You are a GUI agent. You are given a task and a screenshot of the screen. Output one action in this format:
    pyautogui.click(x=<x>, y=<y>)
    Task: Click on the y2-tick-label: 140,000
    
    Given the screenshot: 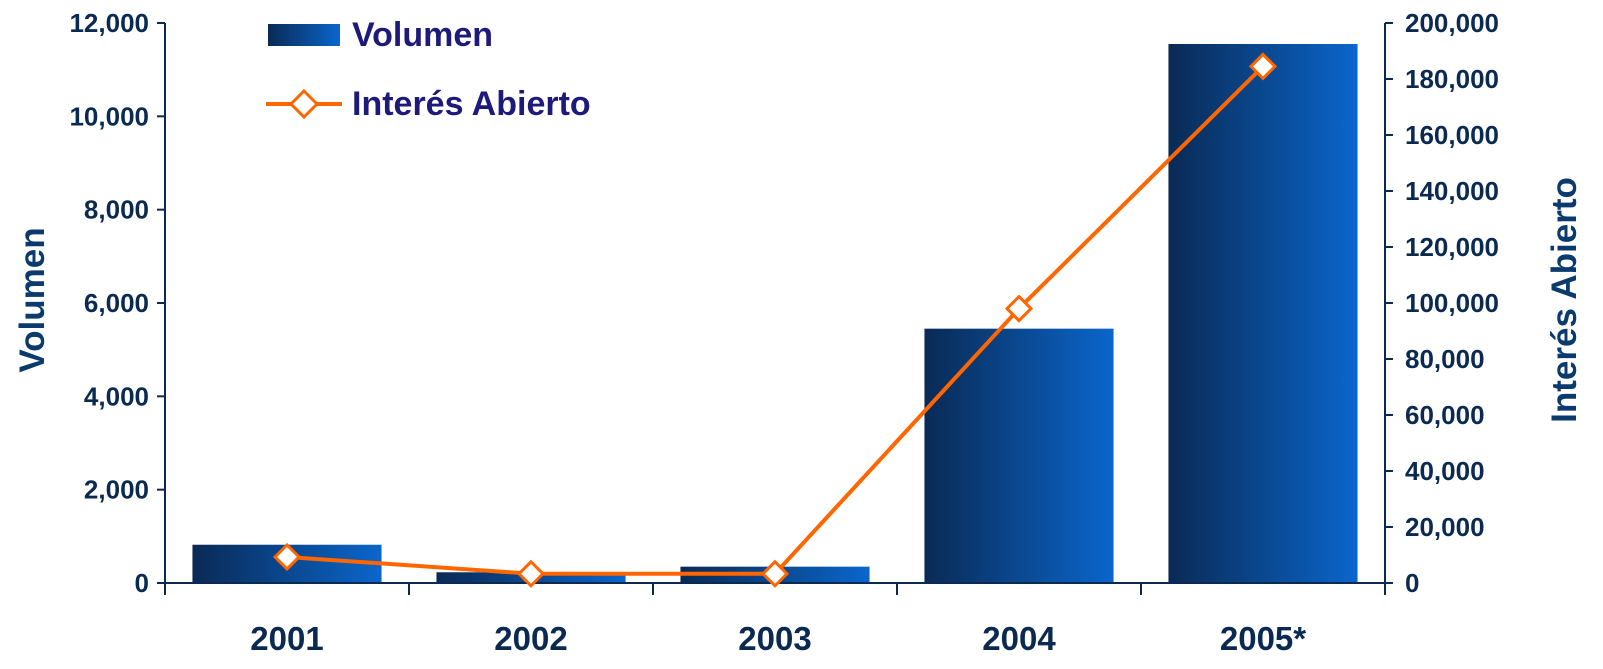 What is the action you would take?
    pyautogui.click(x=1452, y=191)
    